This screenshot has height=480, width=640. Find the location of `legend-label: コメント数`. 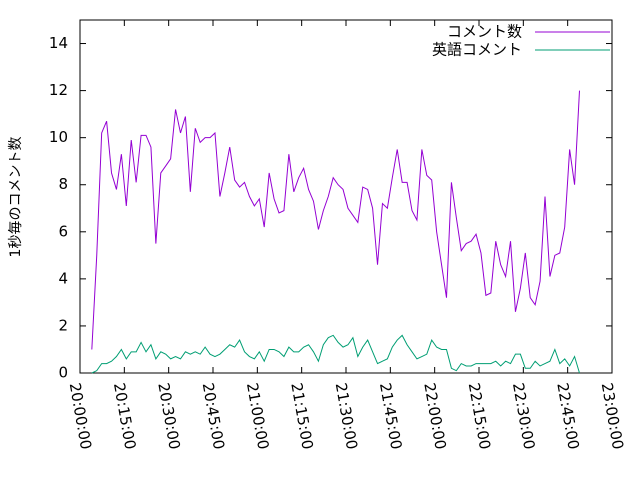

legend-label: コメント数 is located at coordinates (484, 32).